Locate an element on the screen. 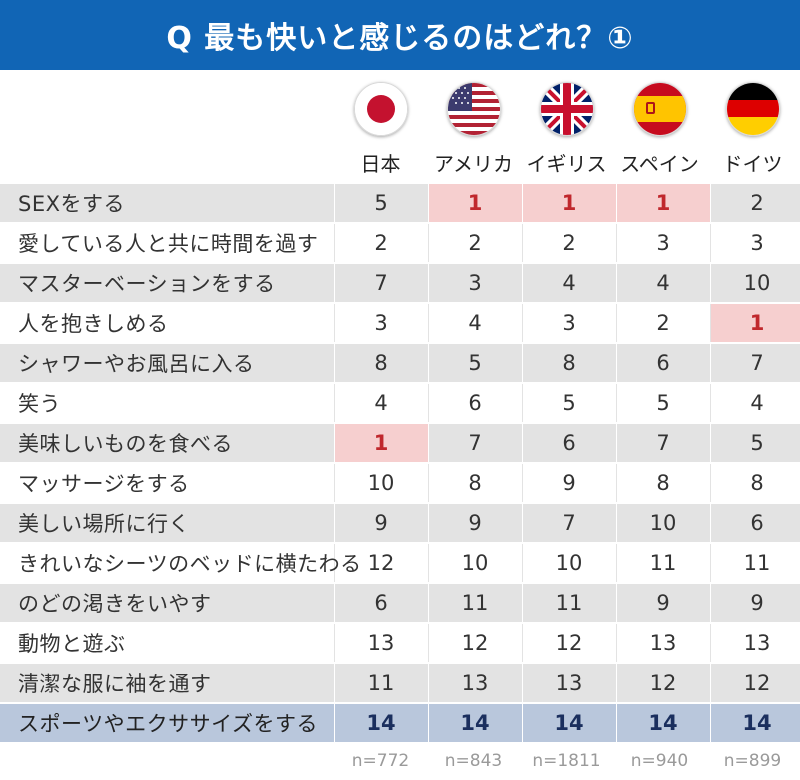 Image resolution: width=800 pixels, height=780 pixels. table-row: 清潔な服に袖を通す 11 13 13 12 12 is located at coordinates (400, 683).